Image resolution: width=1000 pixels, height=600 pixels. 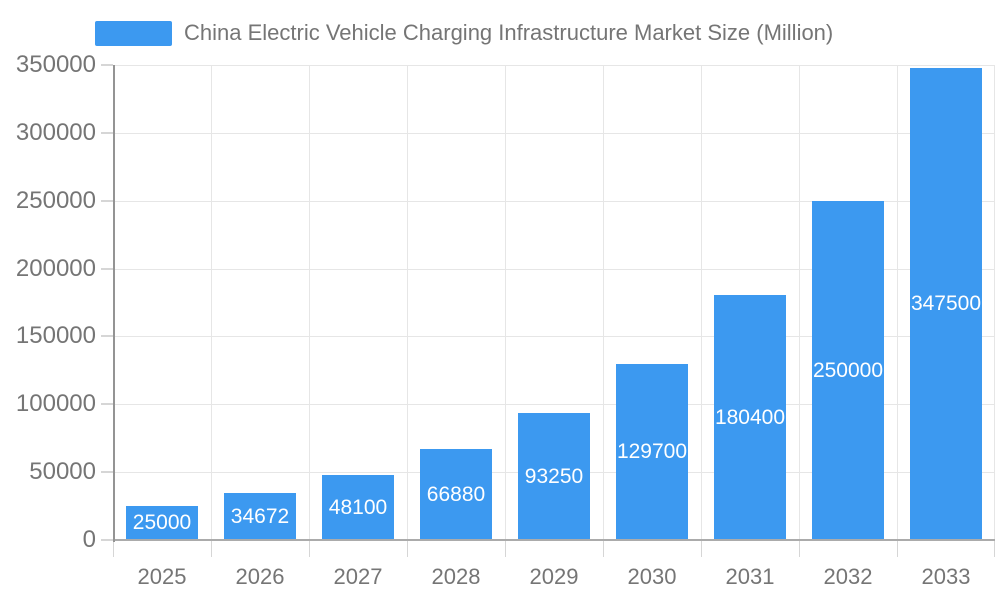 What do you see at coordinates (89, 539) in the screenshot?
I see `y-tick-label: 0` at bounding box center [89, 539].